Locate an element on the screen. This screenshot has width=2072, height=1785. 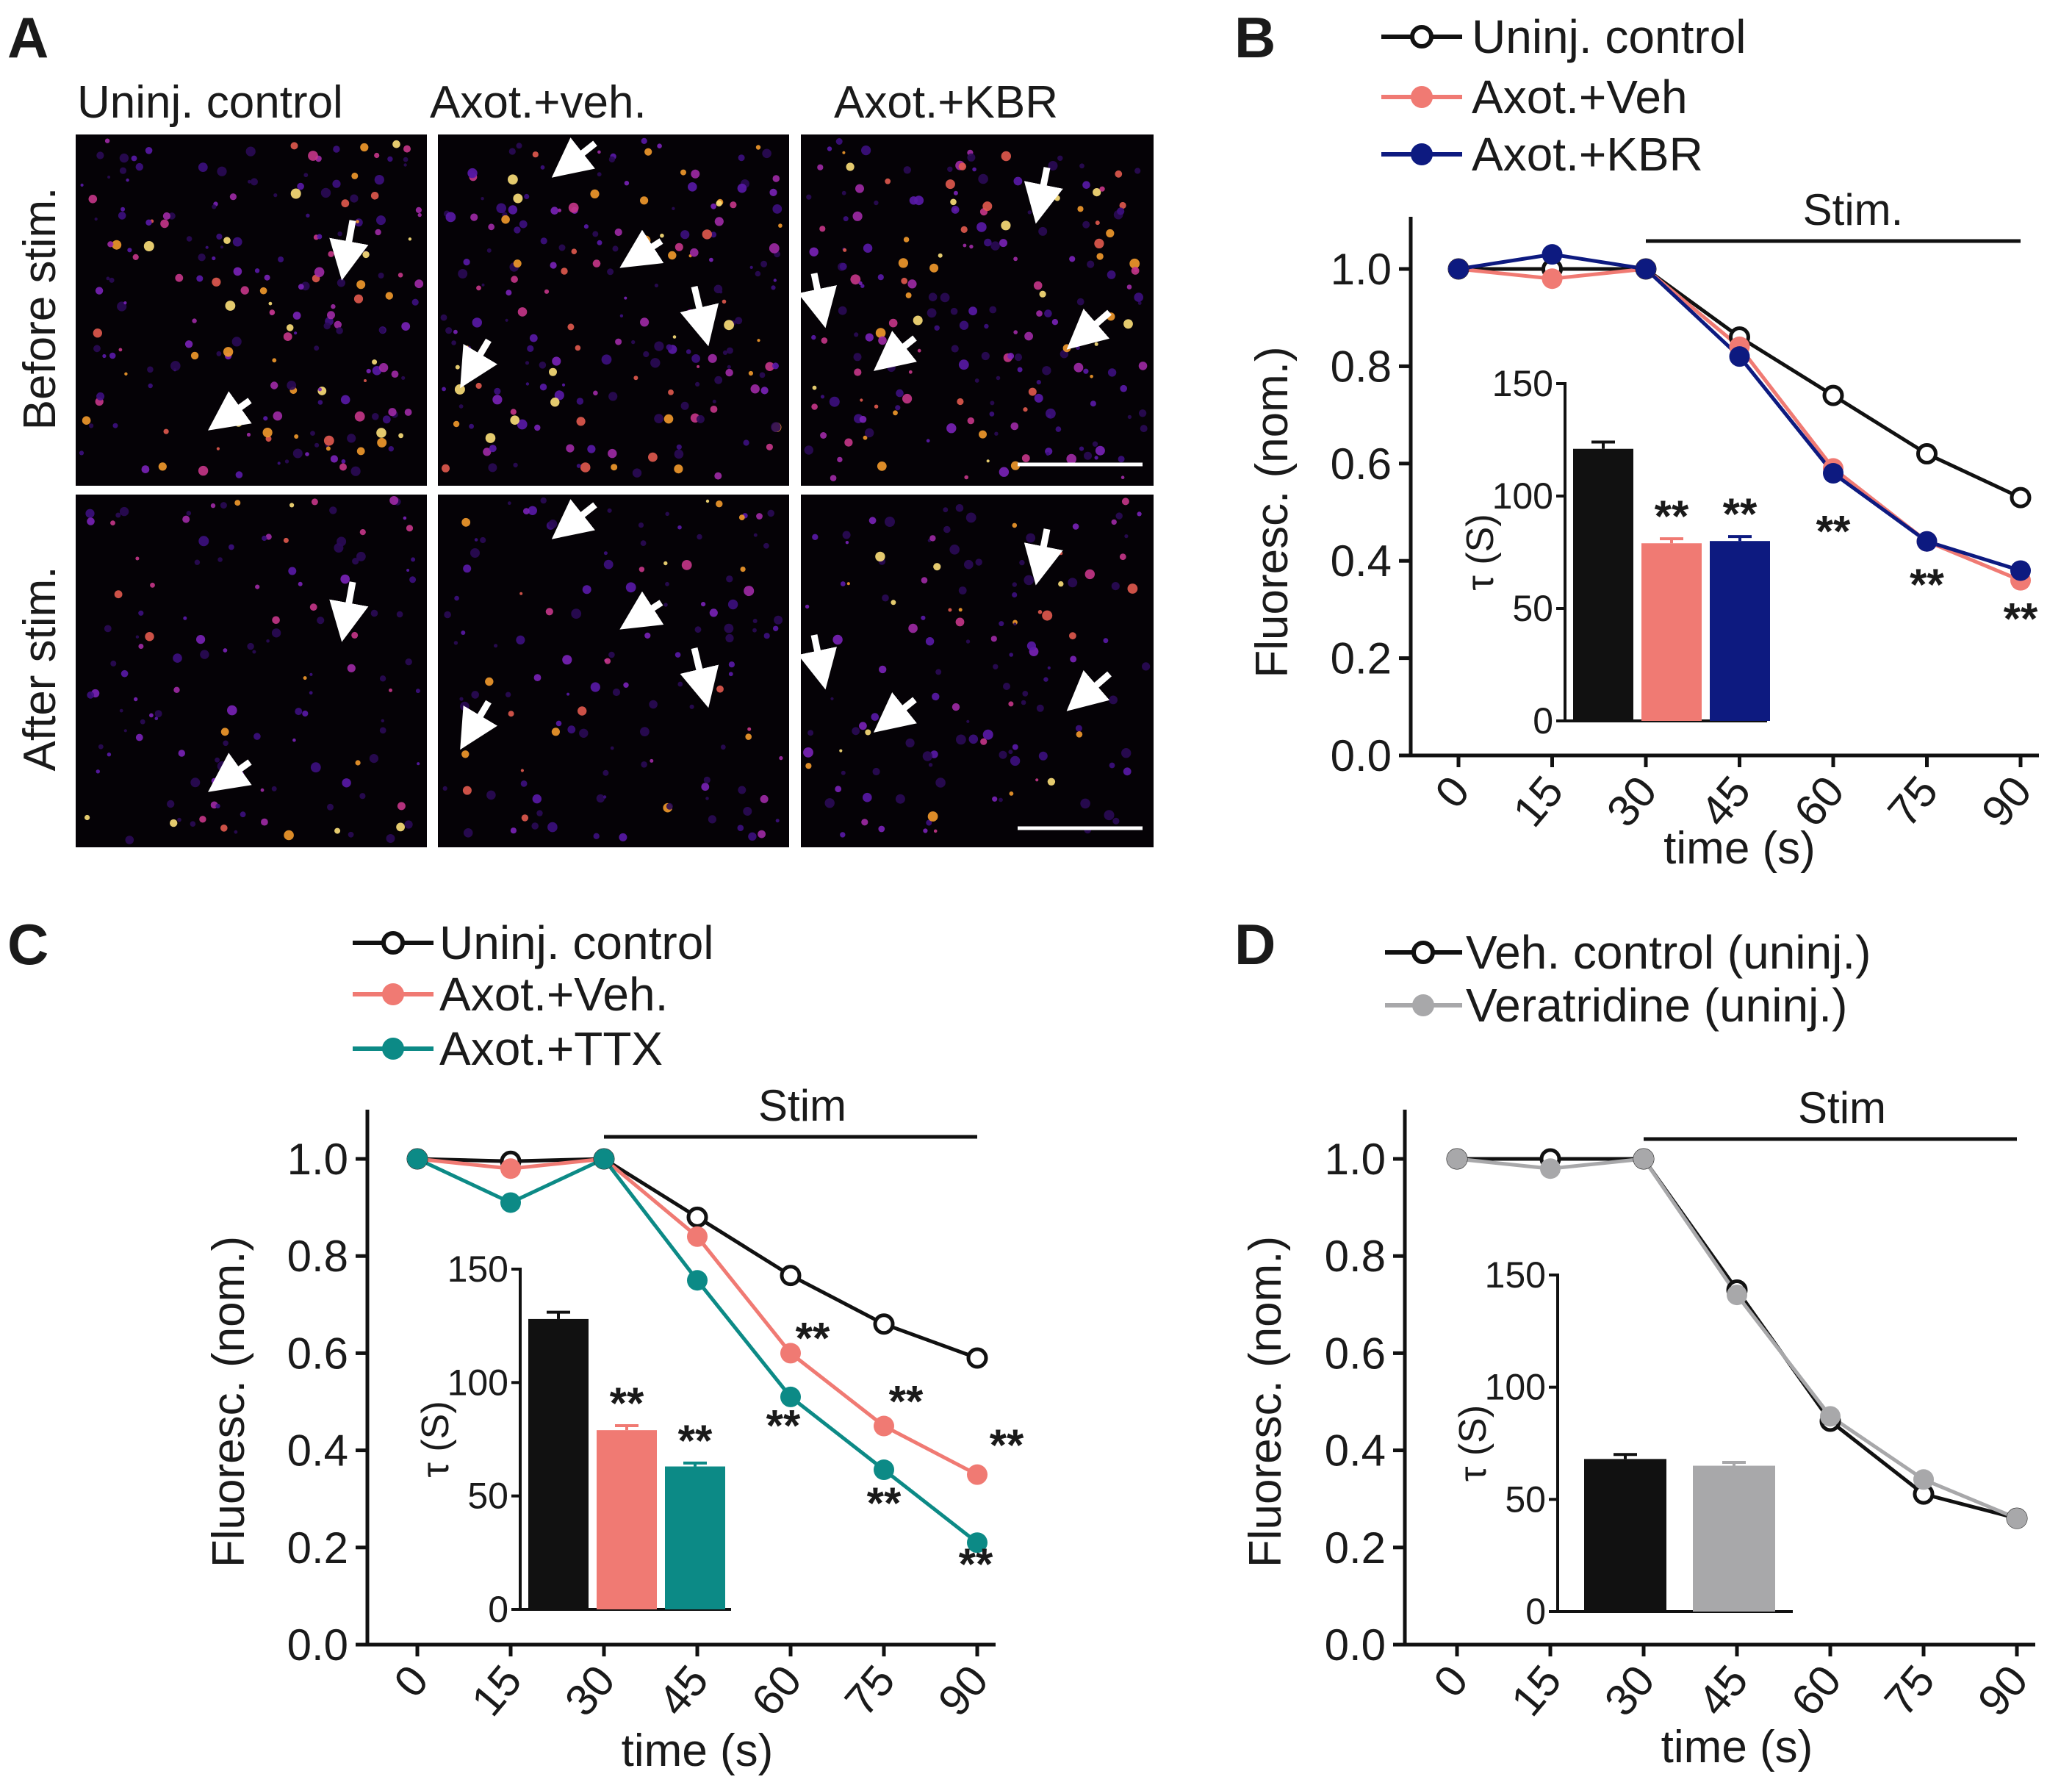
significance-marker: ** is located at coordinates (1833, 531).